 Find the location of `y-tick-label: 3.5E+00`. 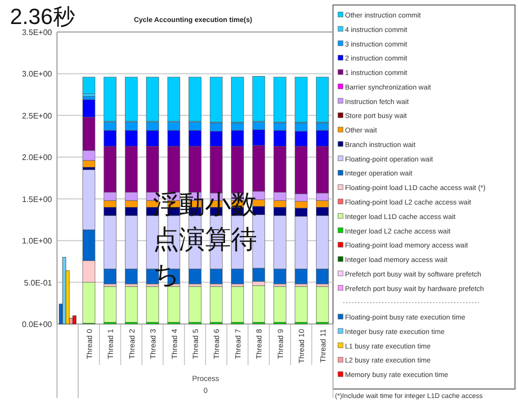

y-tick-label: 3.5E+00 is located at coordinates (37, 32).